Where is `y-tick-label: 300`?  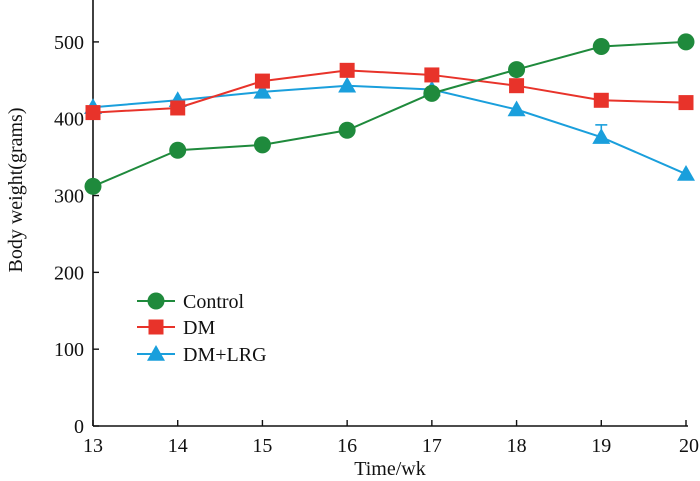 y-tick-label: 300 is located at coordinates (69, 197).